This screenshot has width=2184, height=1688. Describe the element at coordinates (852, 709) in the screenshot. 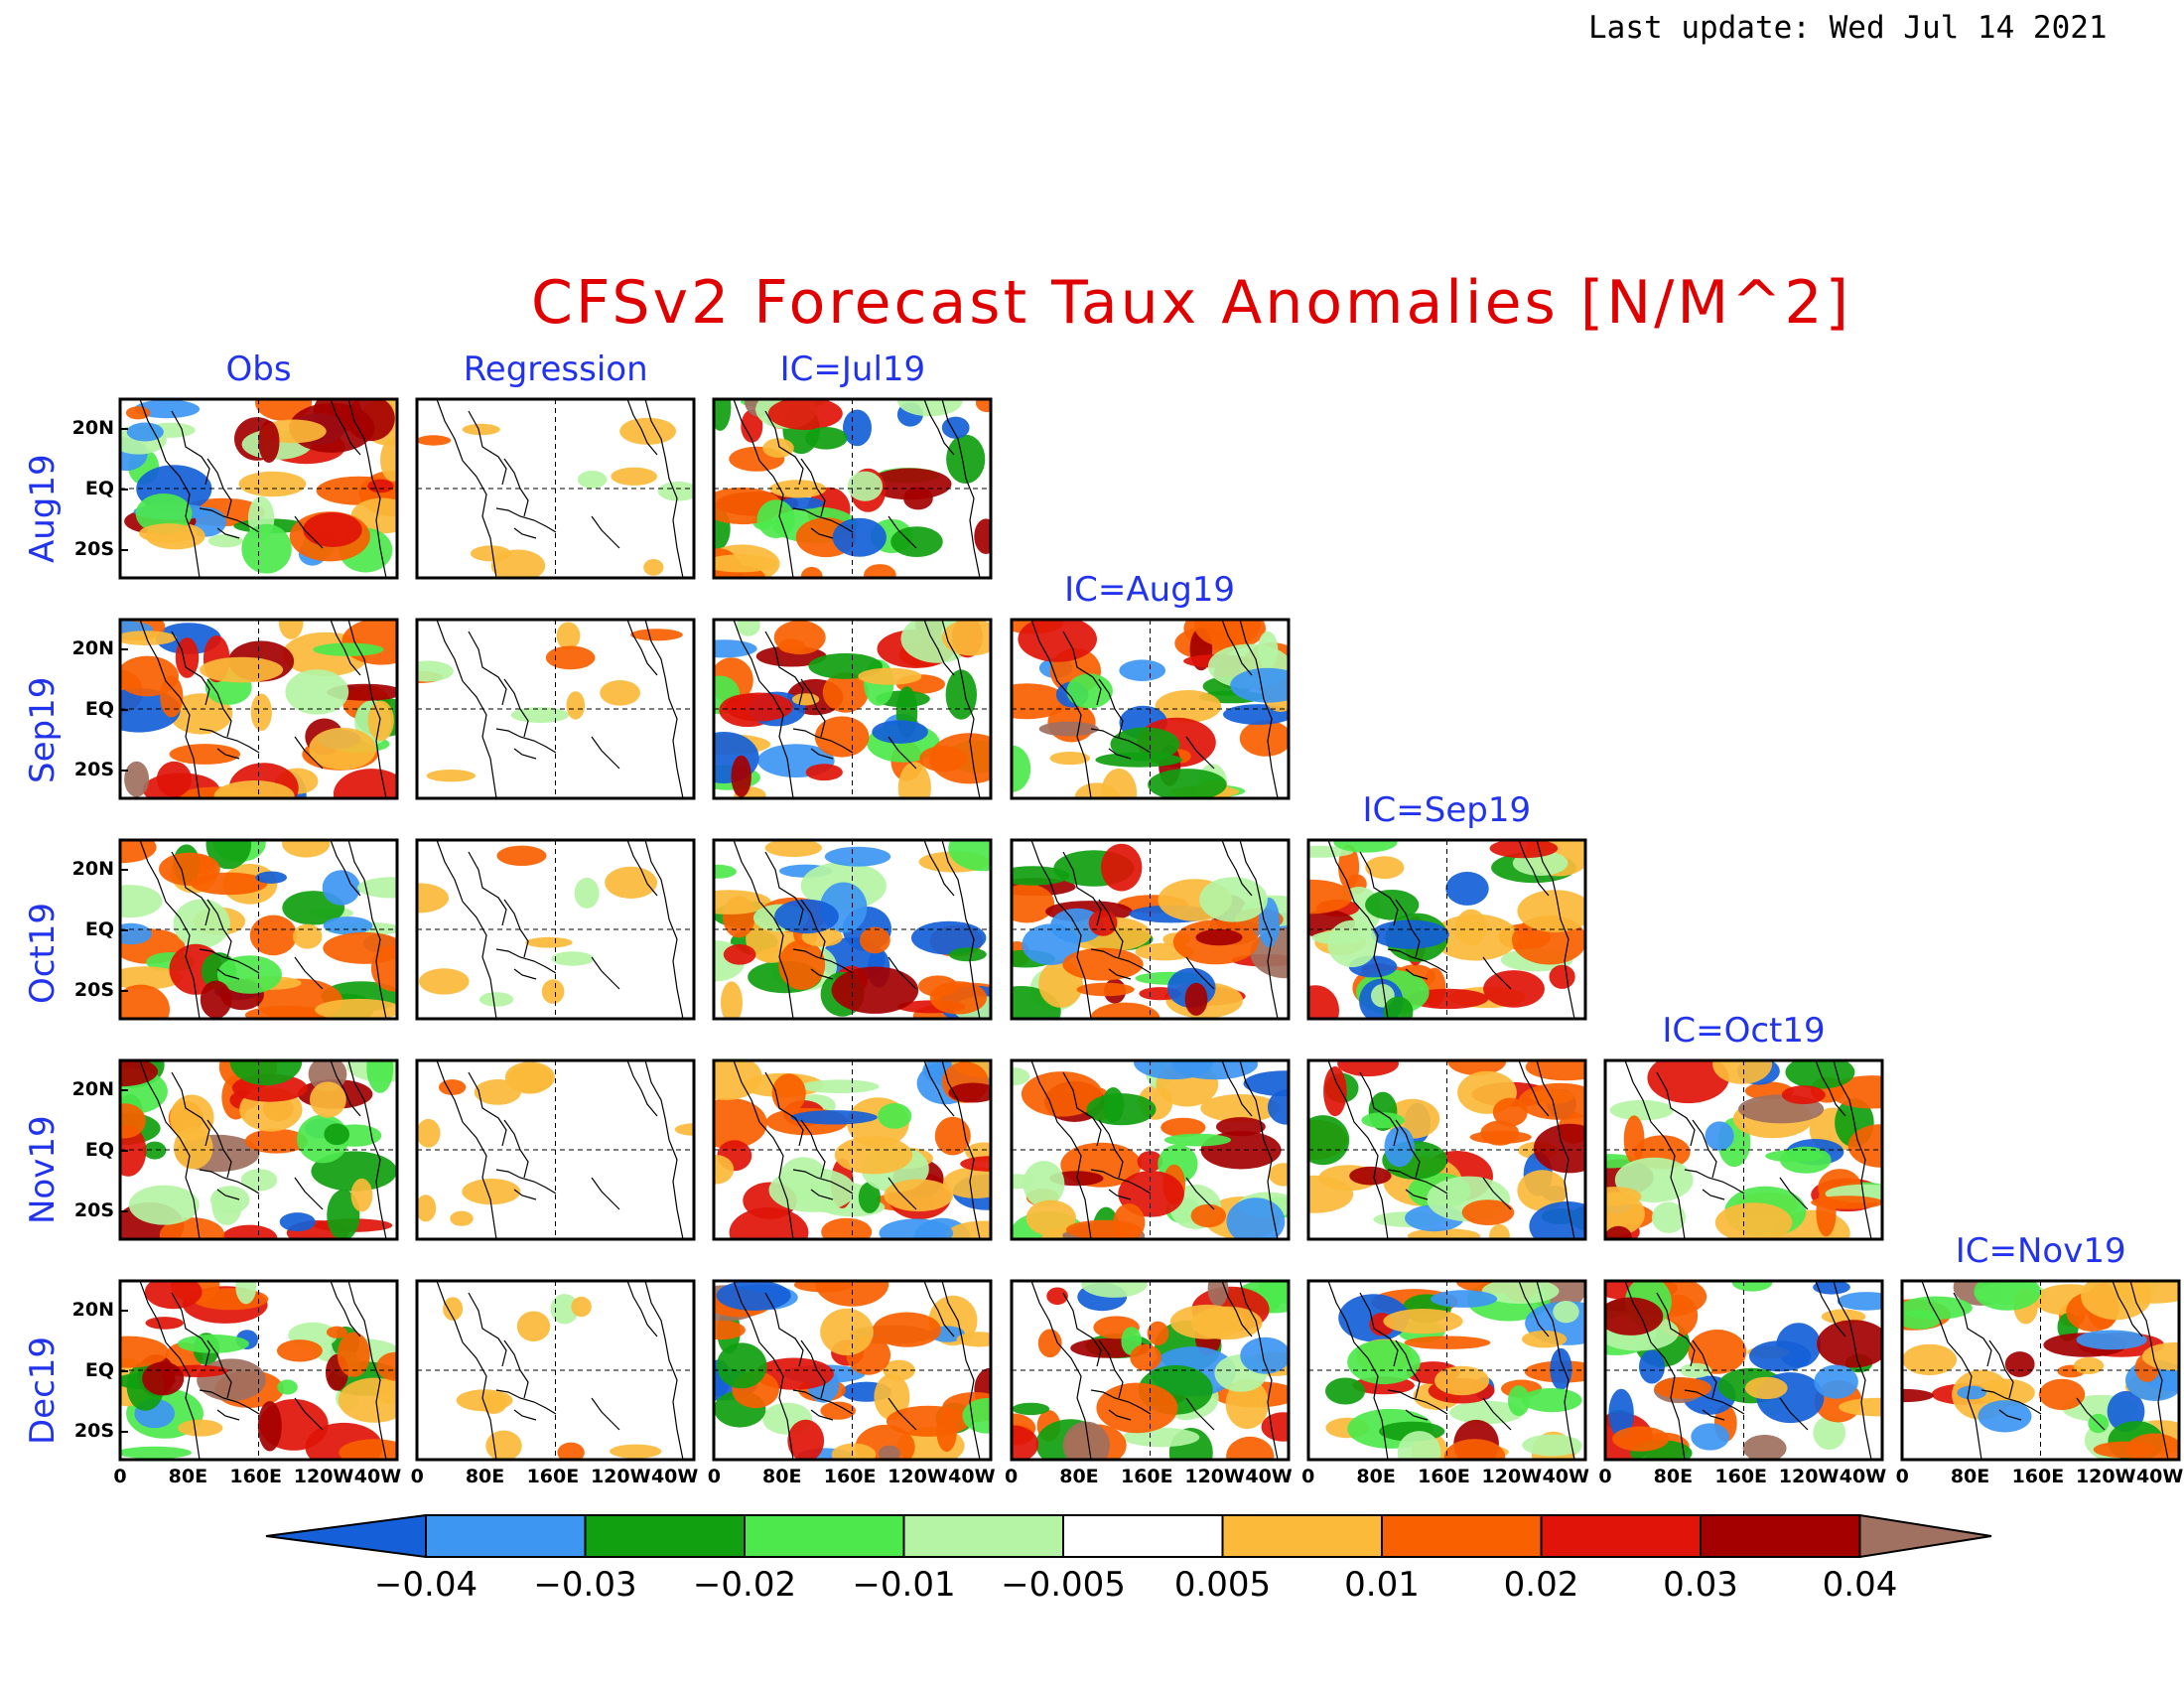

I see `map-panel` at that location.